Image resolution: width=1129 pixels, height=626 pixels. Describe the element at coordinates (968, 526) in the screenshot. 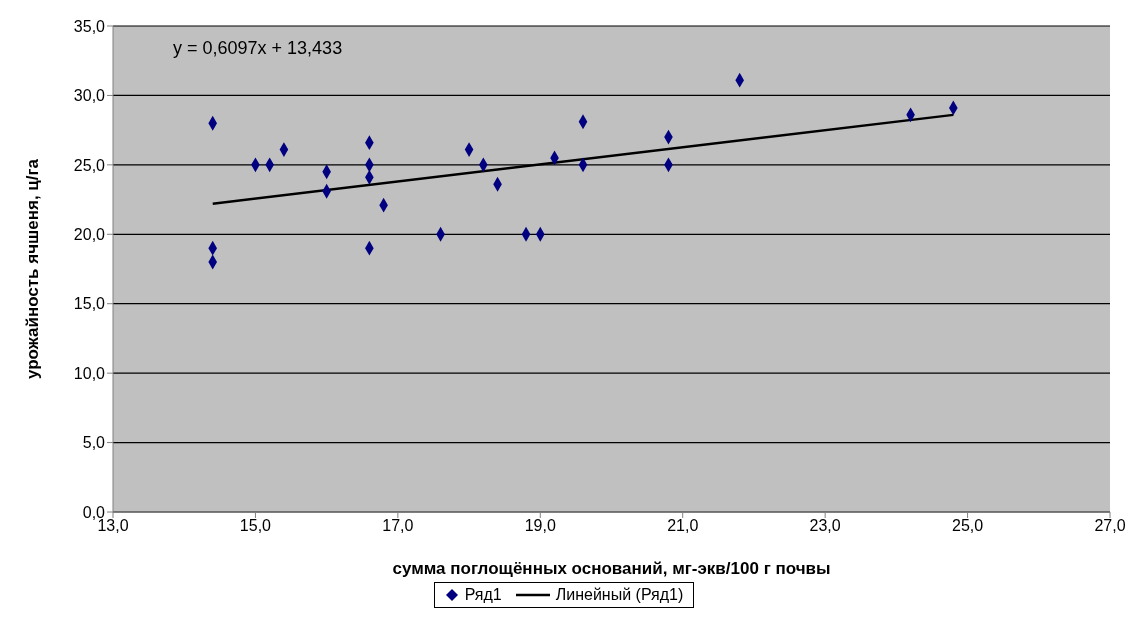

I see `x-tick-label: 25,0` at that location.